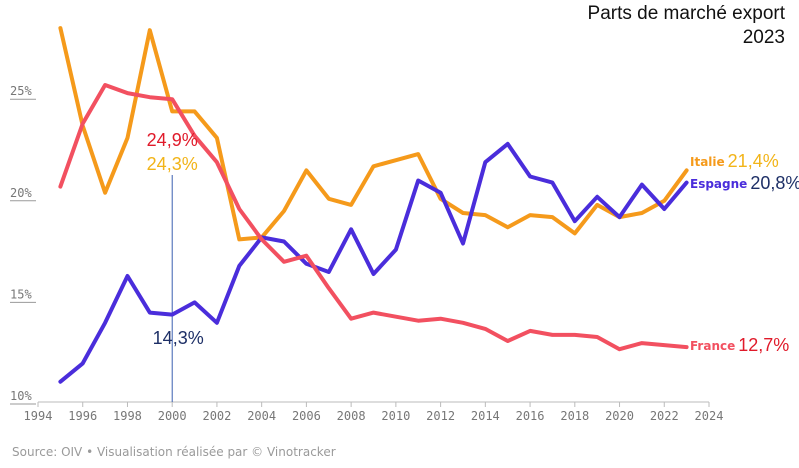 The image size is (799, 468). I want to click on series-label-espagne: Espagne, so click(718, 184).